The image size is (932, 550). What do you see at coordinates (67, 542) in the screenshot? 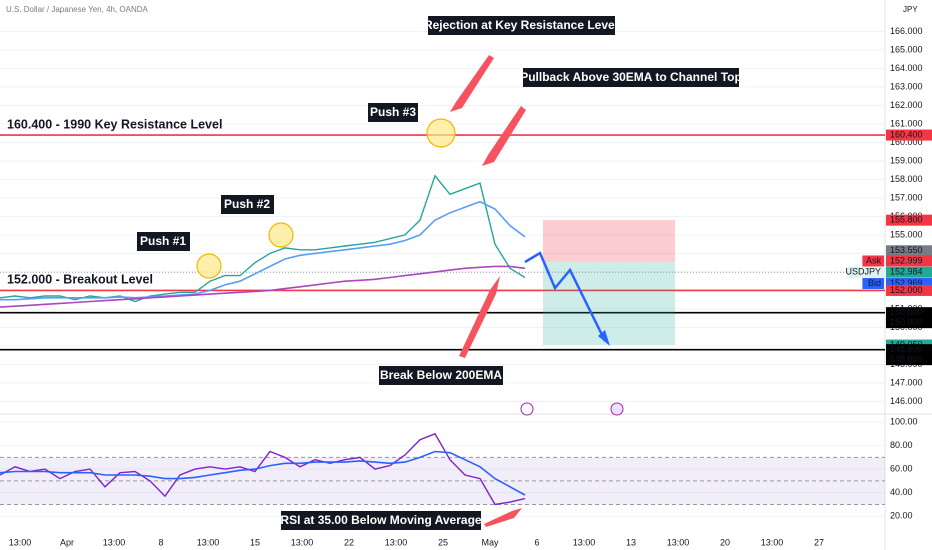
I see `x-tick-label: Apr` at bounding box center [67, 542].